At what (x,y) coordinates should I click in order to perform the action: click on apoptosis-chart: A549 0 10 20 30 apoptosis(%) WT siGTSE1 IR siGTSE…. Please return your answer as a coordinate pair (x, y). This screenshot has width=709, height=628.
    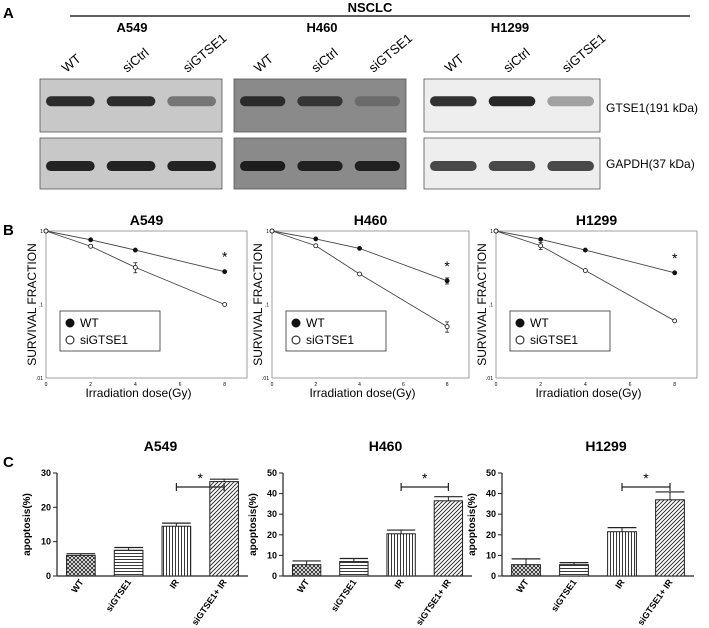
    Looking at the image, I should click on (135, 532).